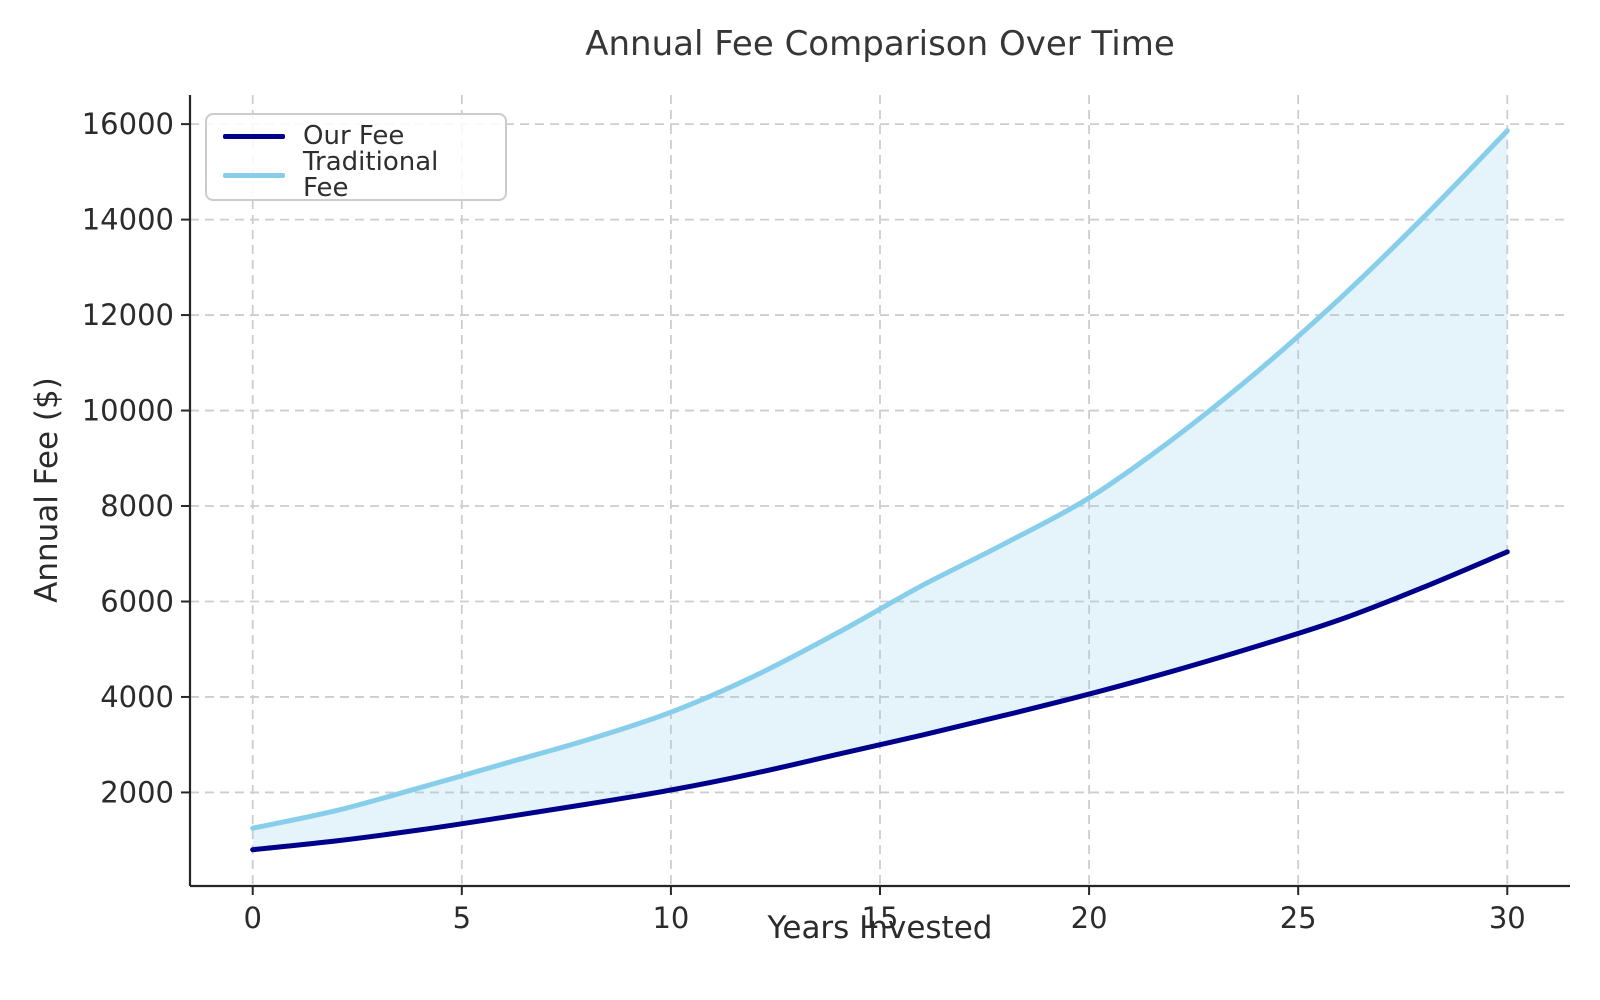 The height and width of the screenshot is (1000, 1600). I want to click on y-tick-label: 2000, so click(137, 792).